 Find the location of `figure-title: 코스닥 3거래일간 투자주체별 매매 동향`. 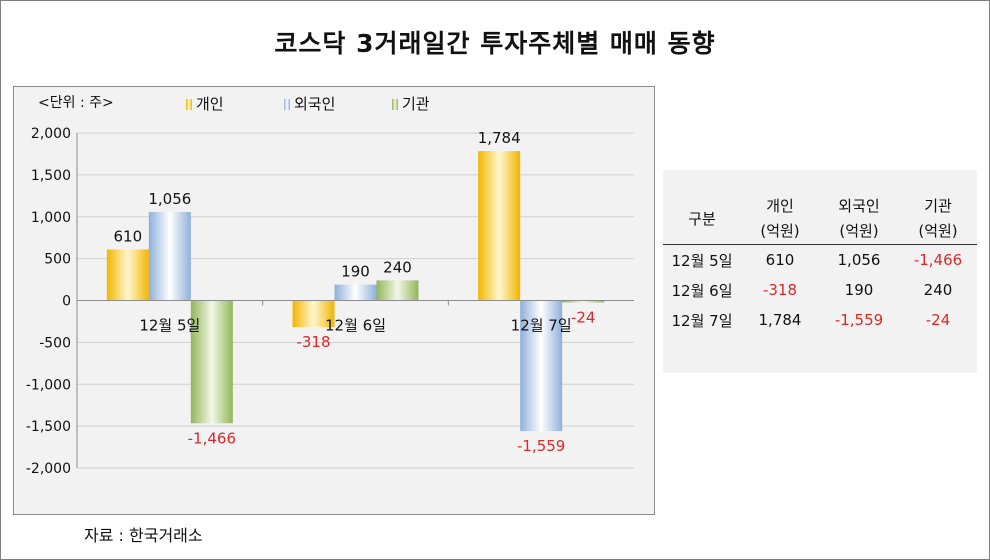

figure-title: 코스닥 3거래일간 투자주체별 매매 동향 is located at coordinates (495, 43).